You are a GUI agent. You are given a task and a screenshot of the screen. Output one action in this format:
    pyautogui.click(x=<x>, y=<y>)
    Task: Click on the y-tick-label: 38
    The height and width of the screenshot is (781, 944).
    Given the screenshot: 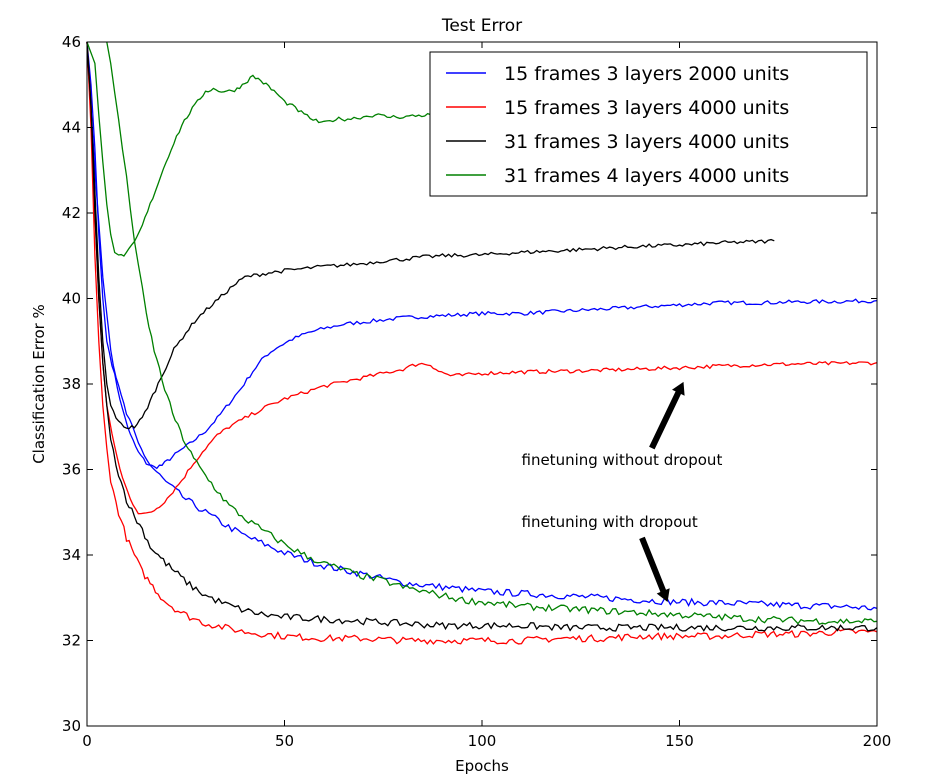 What is the action you would take?
    pyautogui.click(x=71, y=384)
    